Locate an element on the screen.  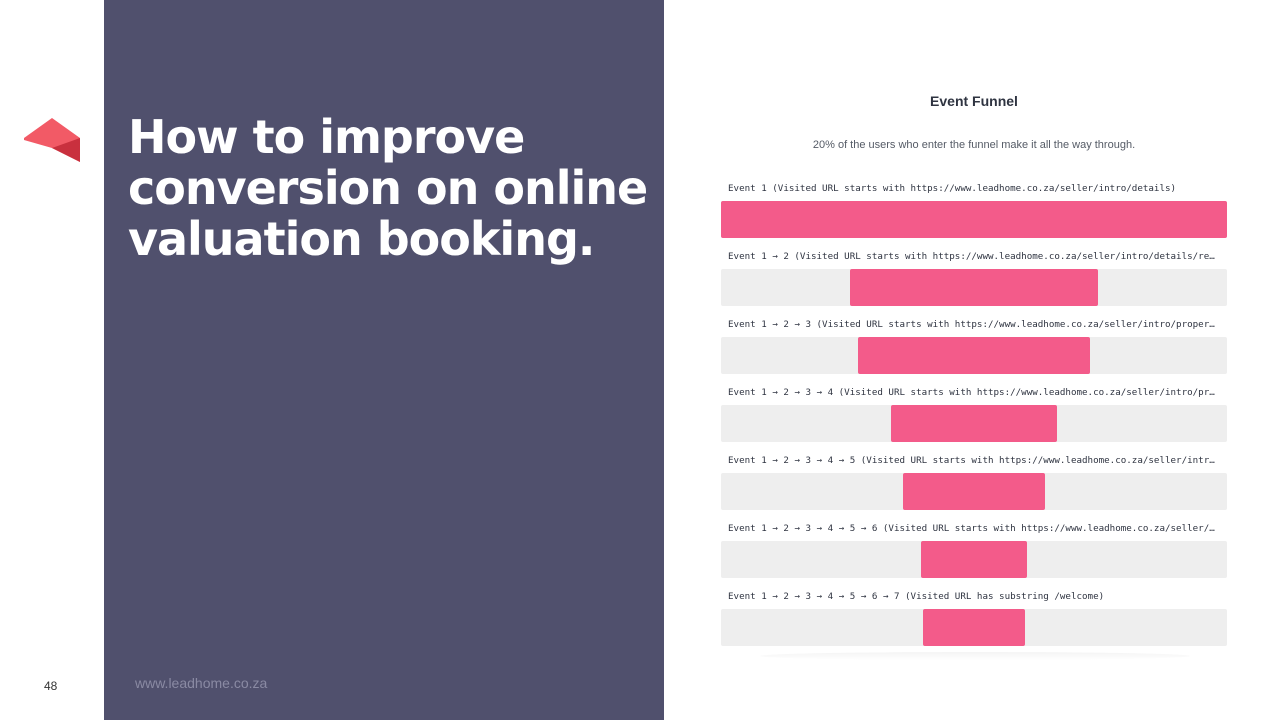
page-number: 48 is located at coordinates (51, 686).